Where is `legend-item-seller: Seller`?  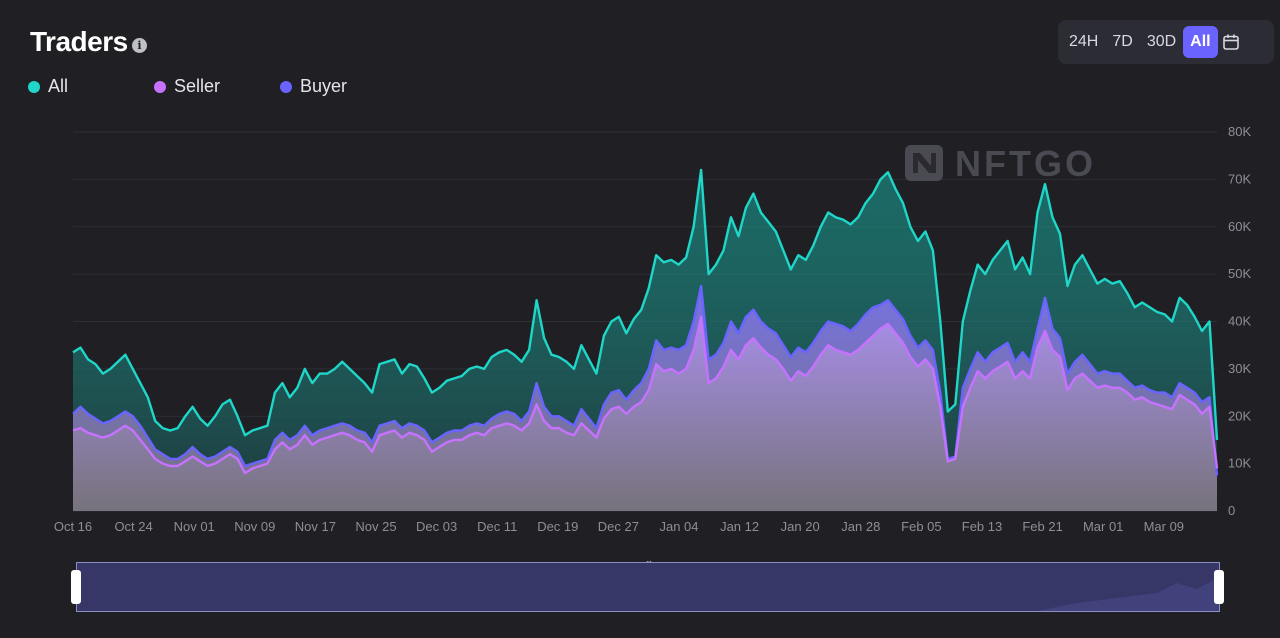
legend-item-seller: Seller is located at coordinates (187, 86).